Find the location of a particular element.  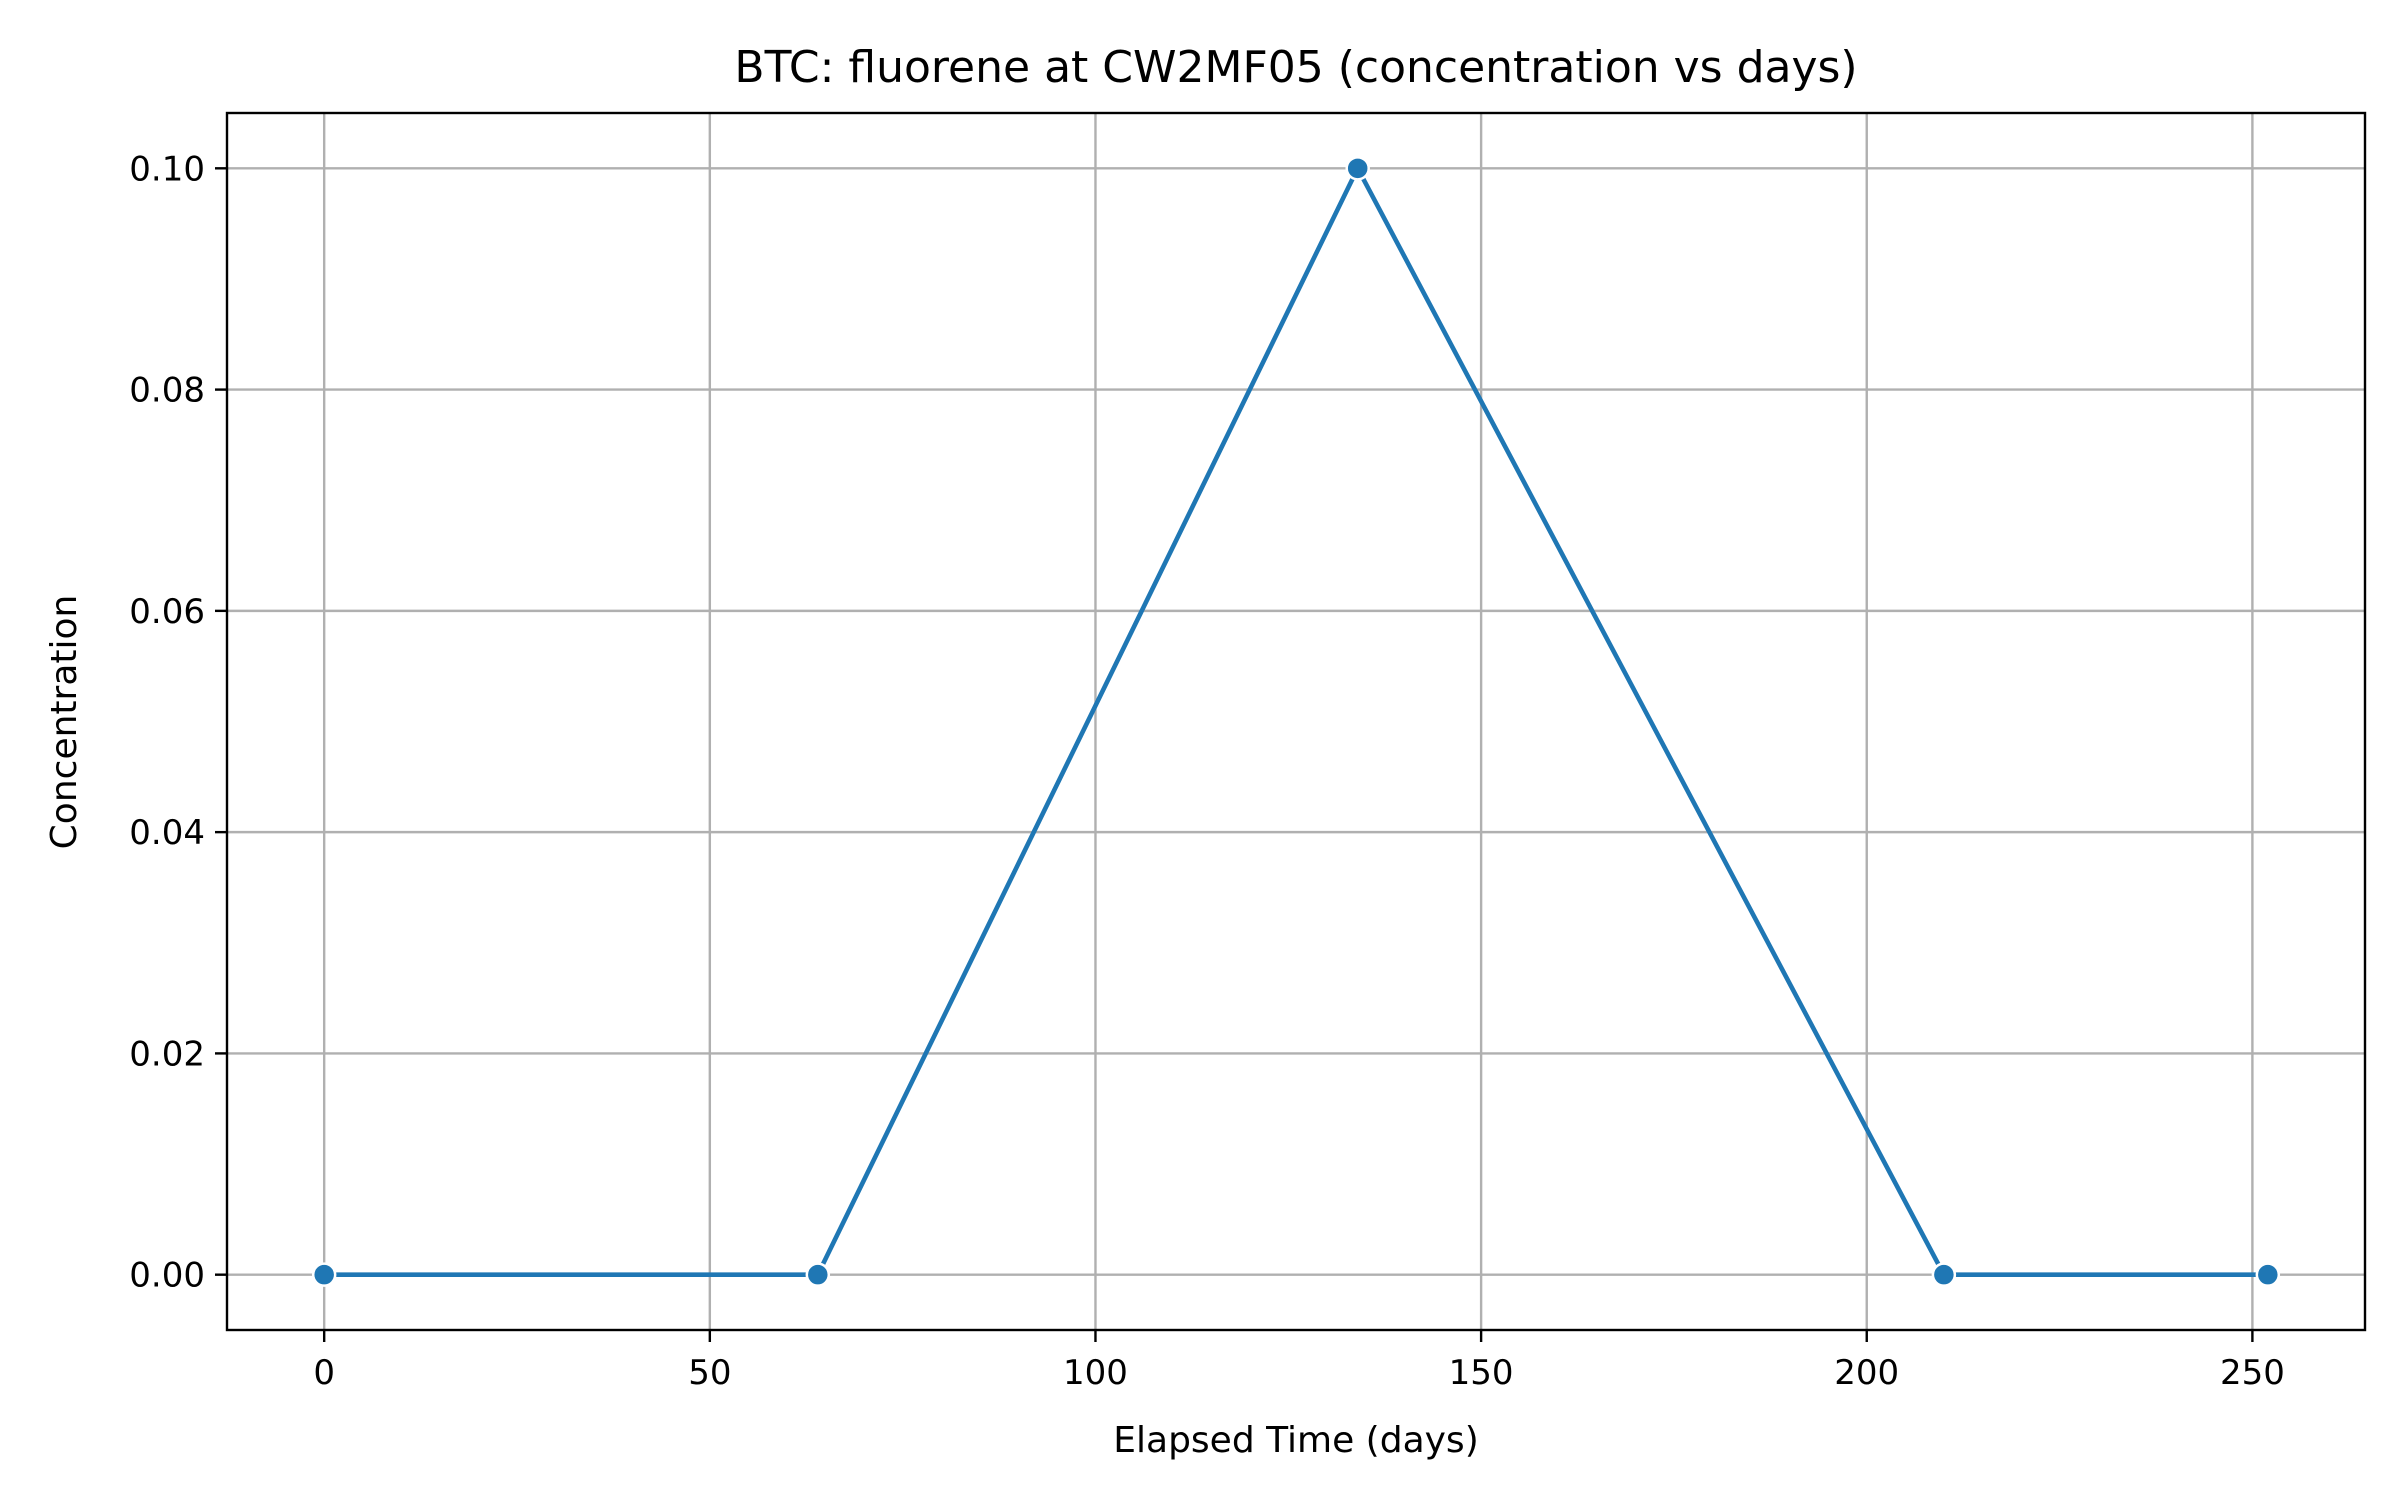

y-tick-label: 0.04 is located at coordinates (167, 833).